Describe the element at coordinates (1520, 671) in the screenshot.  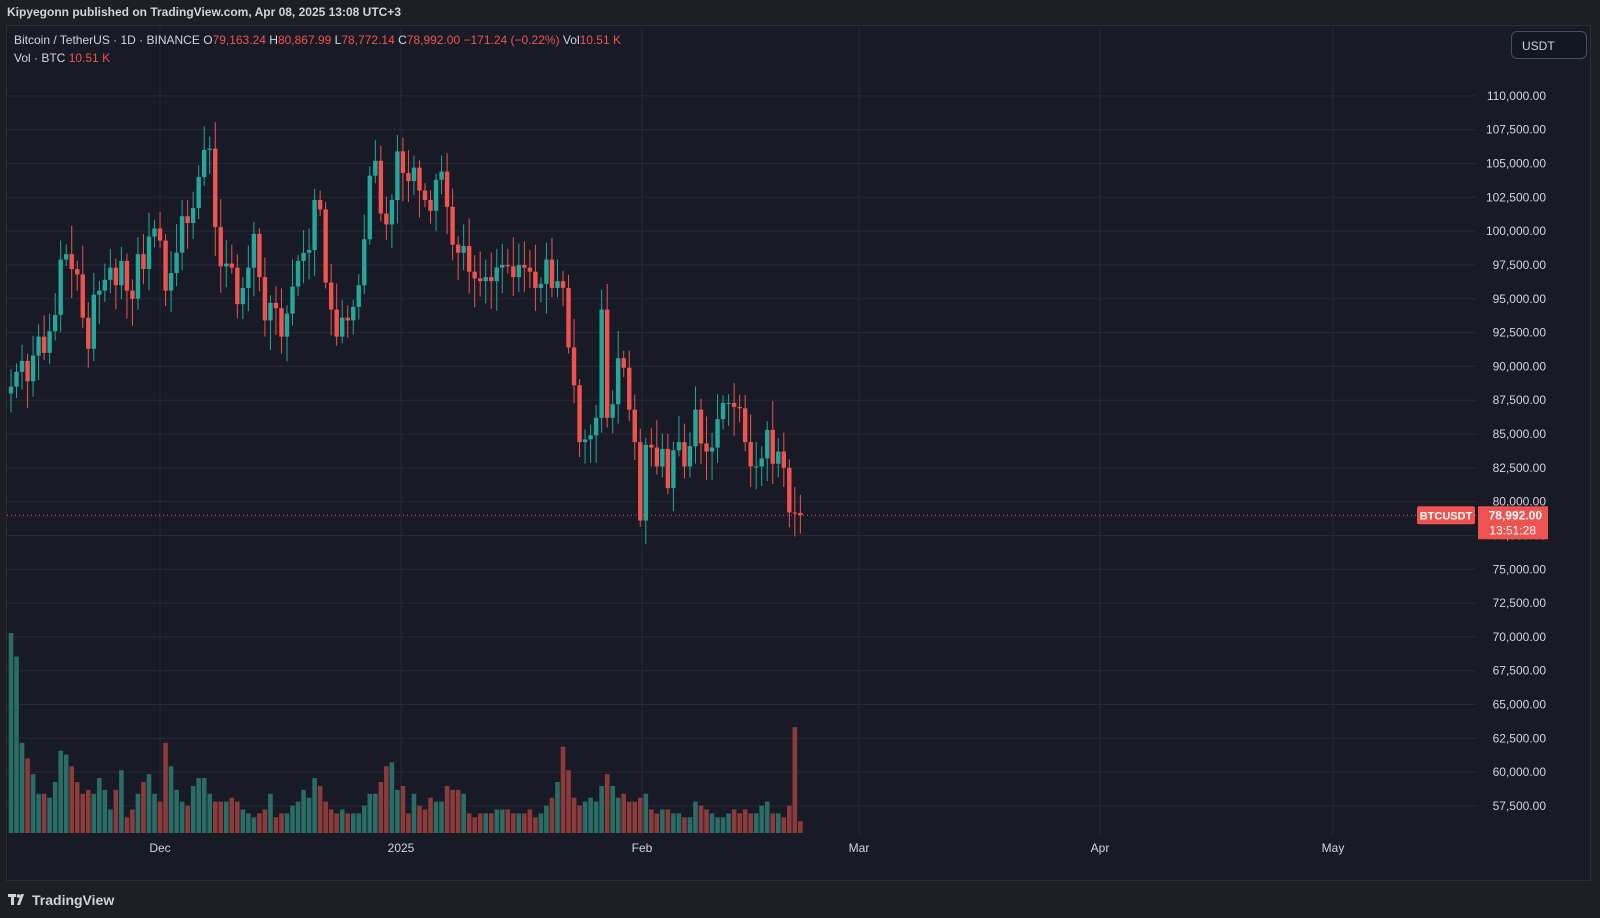
I see `y-tick-label: 67,500.00` at that location.